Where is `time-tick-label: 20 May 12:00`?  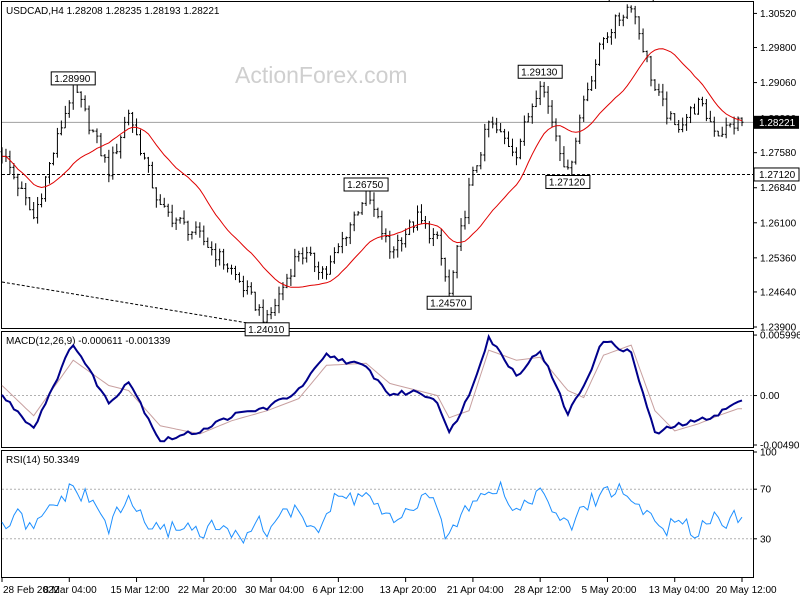
time-tick-label: 20 May 12:00 is located at coordinates (746, 590).